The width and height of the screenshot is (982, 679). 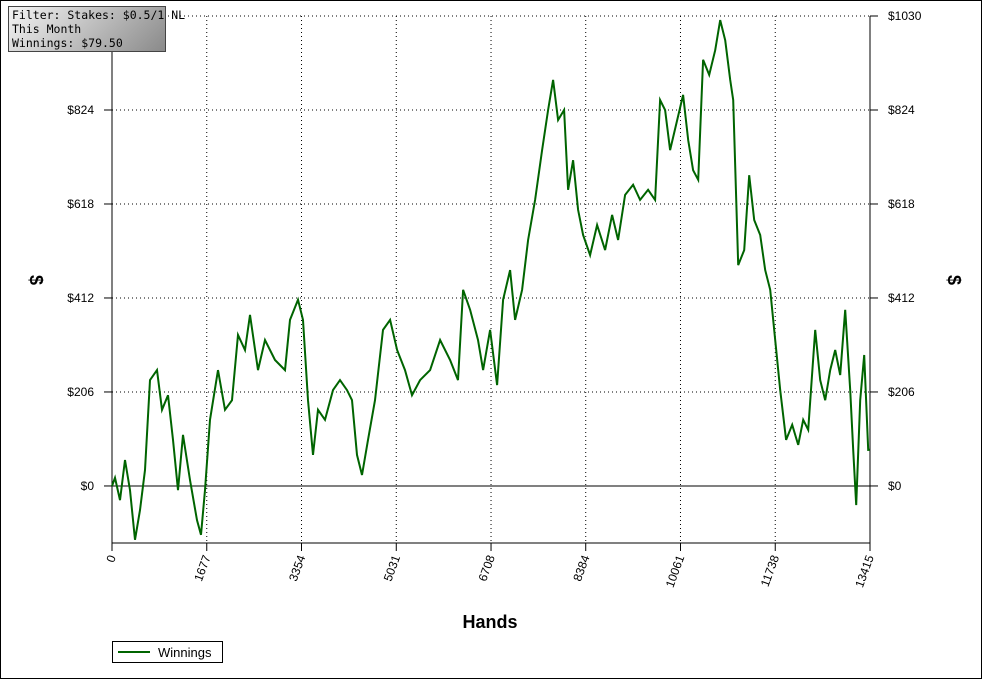 What do you see at coordinates (111, 558) in the screenshot?
I see `x-tick-label: 0` at bounding box center [111, 558].